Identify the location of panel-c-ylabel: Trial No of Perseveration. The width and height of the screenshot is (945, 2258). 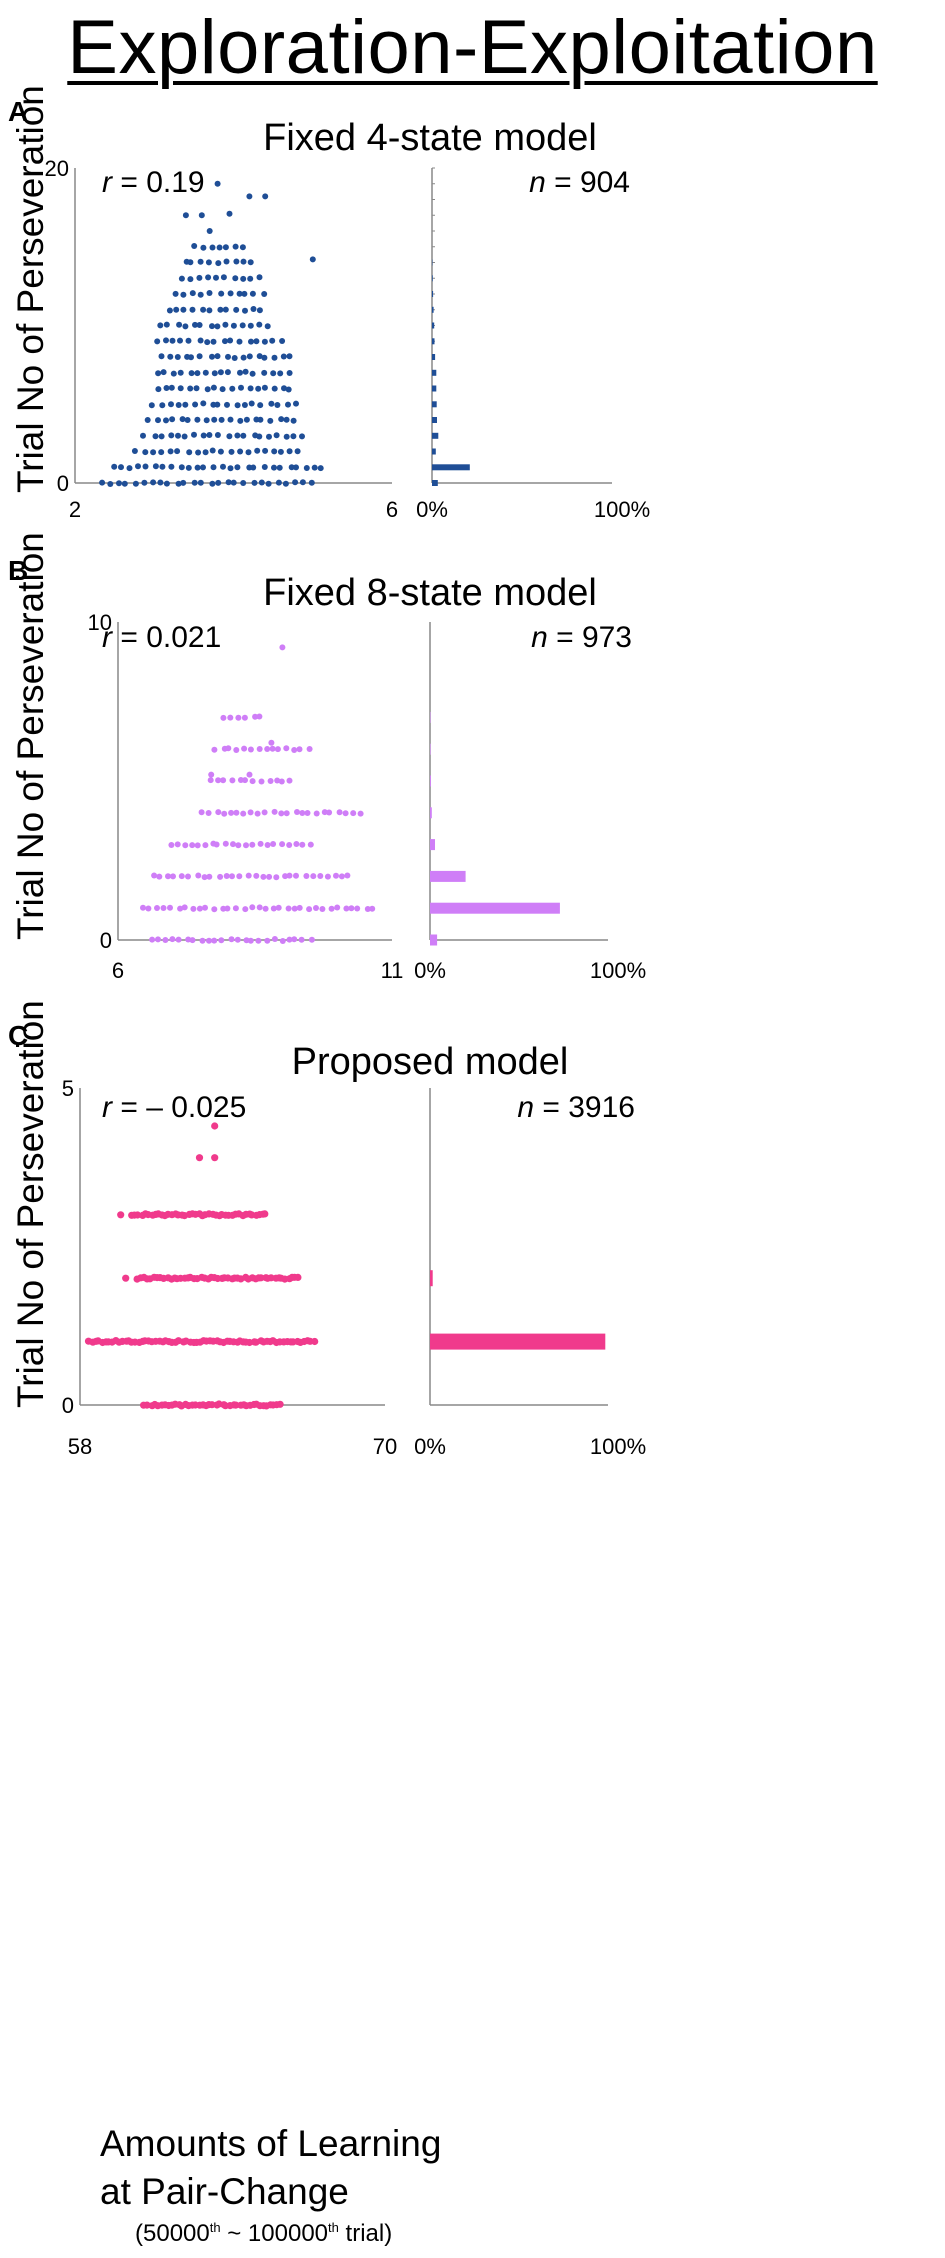
(30, 1204).